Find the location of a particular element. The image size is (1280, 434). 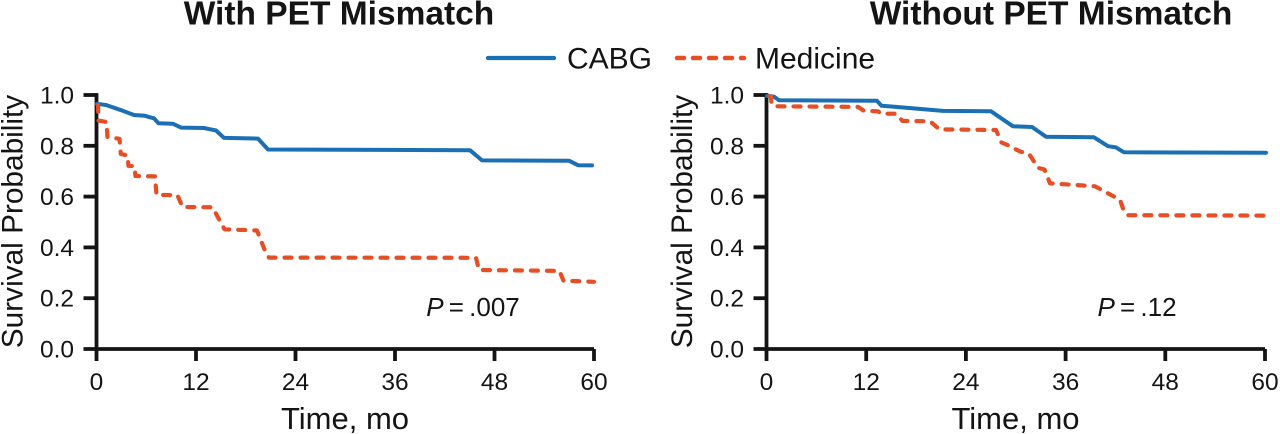

svg-text: With PET Mismatch is located at coordinates (339, 16).